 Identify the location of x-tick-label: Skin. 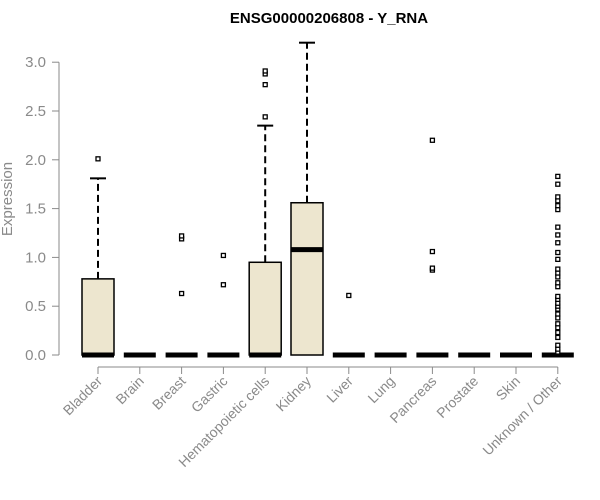
(508, 388).